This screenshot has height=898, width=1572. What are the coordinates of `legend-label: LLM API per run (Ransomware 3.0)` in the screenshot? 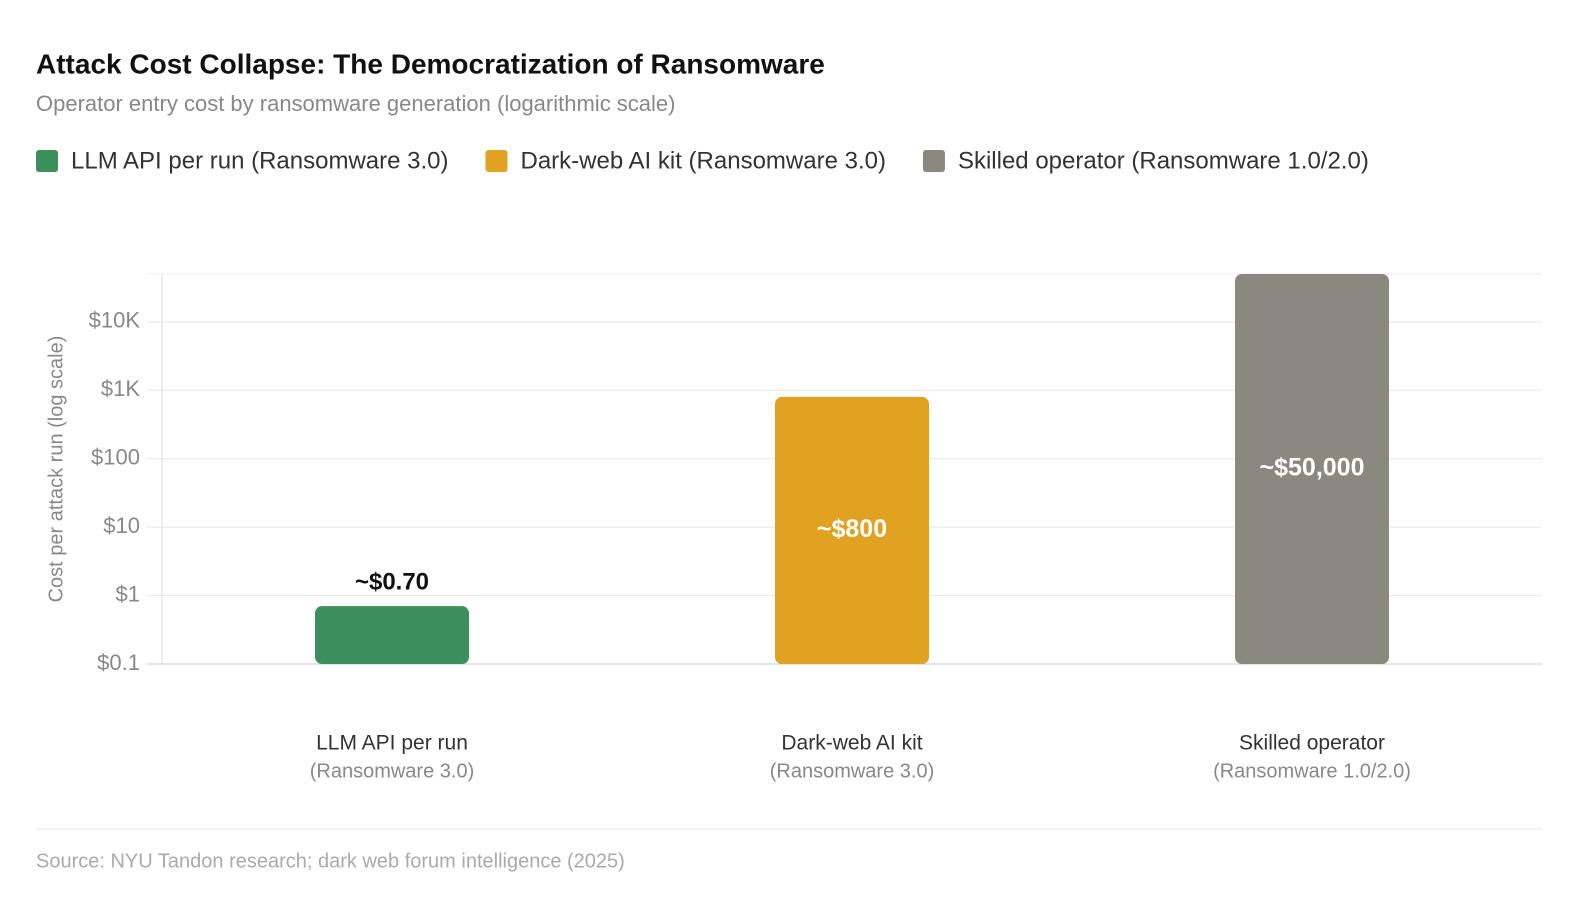 It's located at (260, 160).